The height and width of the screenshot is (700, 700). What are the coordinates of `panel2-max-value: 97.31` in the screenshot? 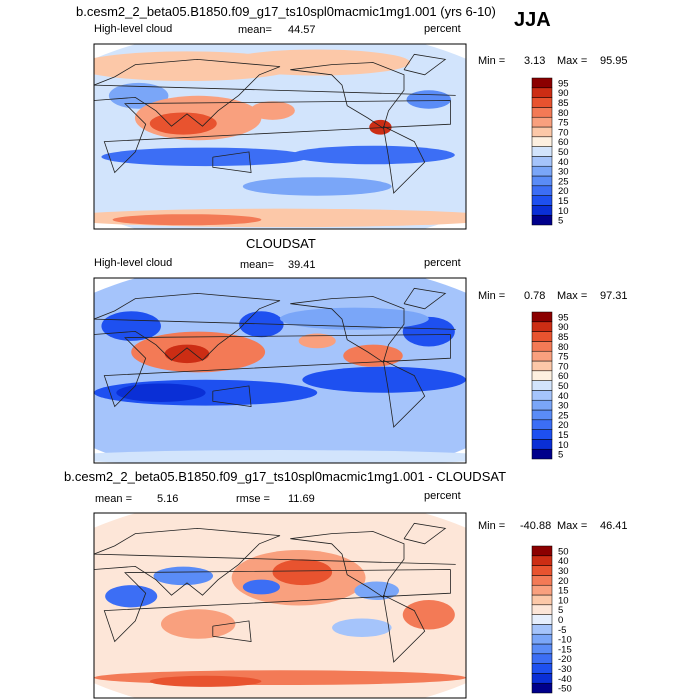 It's located at (614, 296).